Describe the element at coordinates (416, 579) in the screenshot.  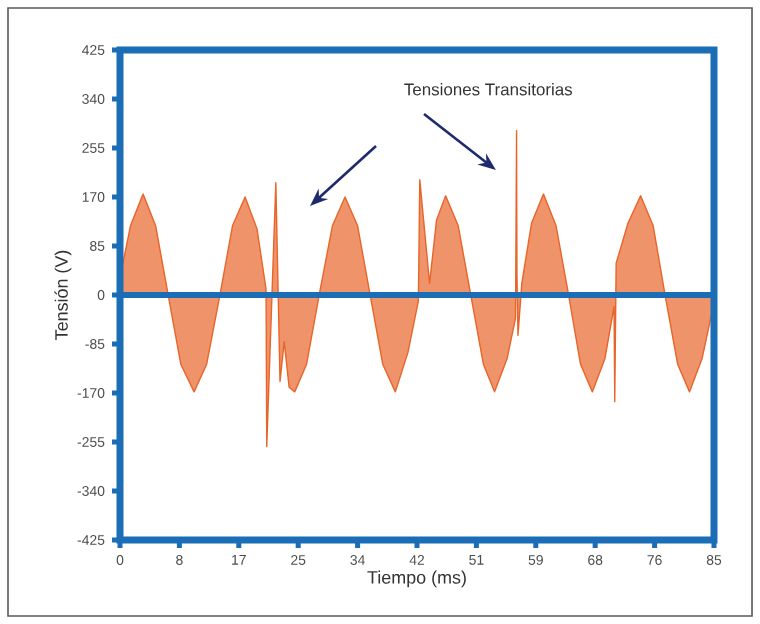
I see `x-axis-title: Tiempo (ms)` at that location.